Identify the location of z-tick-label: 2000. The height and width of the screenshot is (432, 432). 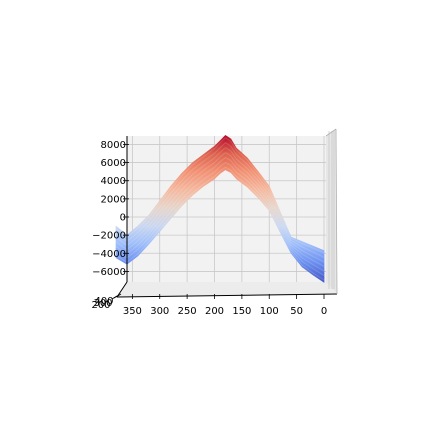
(113, 199).